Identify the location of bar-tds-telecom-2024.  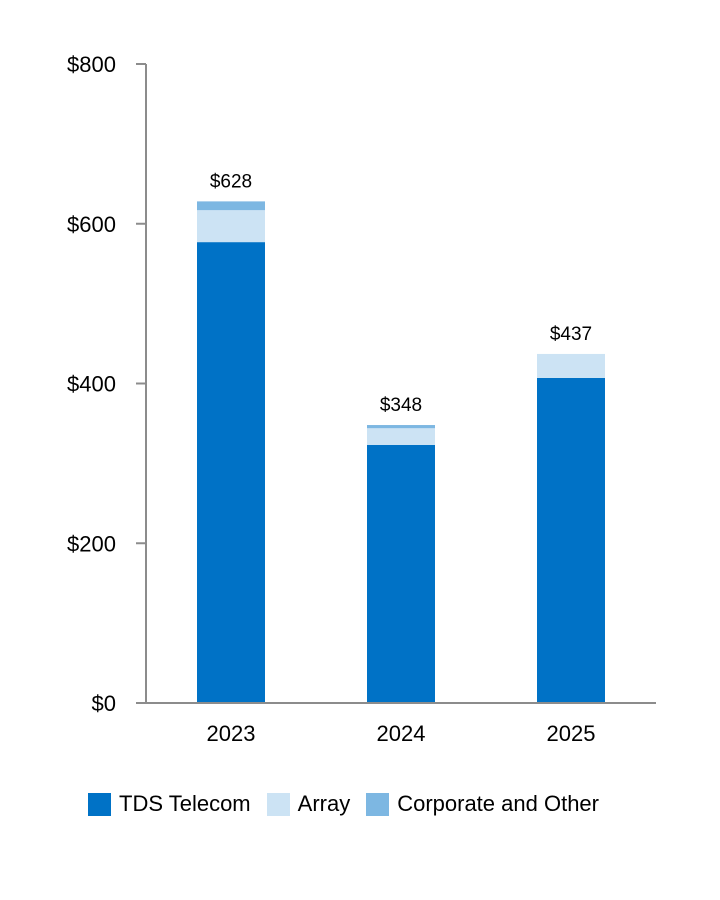
(401, 574).